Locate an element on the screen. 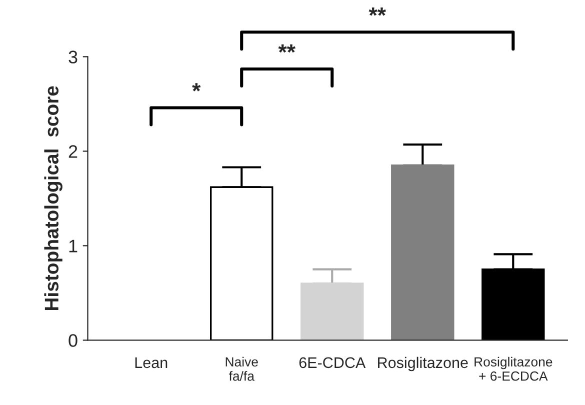 This screenshot has width=585, height=405. x-tick-label: Lean is located at coordinates (151, 362).